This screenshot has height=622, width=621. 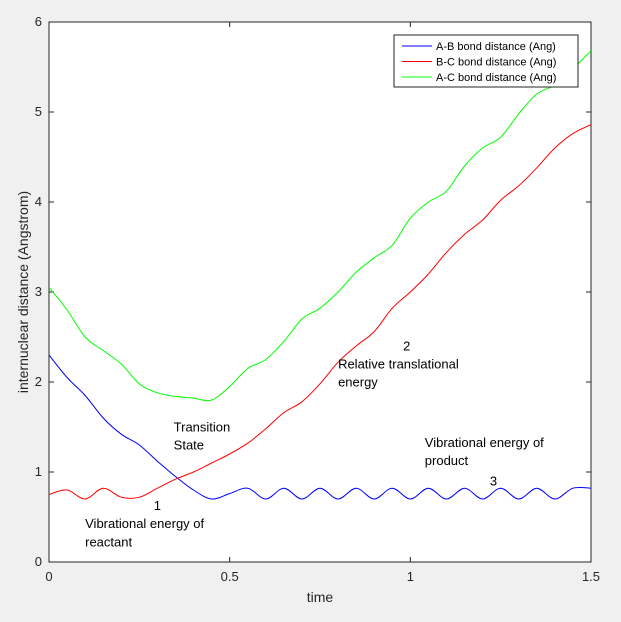 What do you see at coordinates (38, 201) in the screenshot?
I see `y-tick-label: 4` at bounding box center [38, 201].